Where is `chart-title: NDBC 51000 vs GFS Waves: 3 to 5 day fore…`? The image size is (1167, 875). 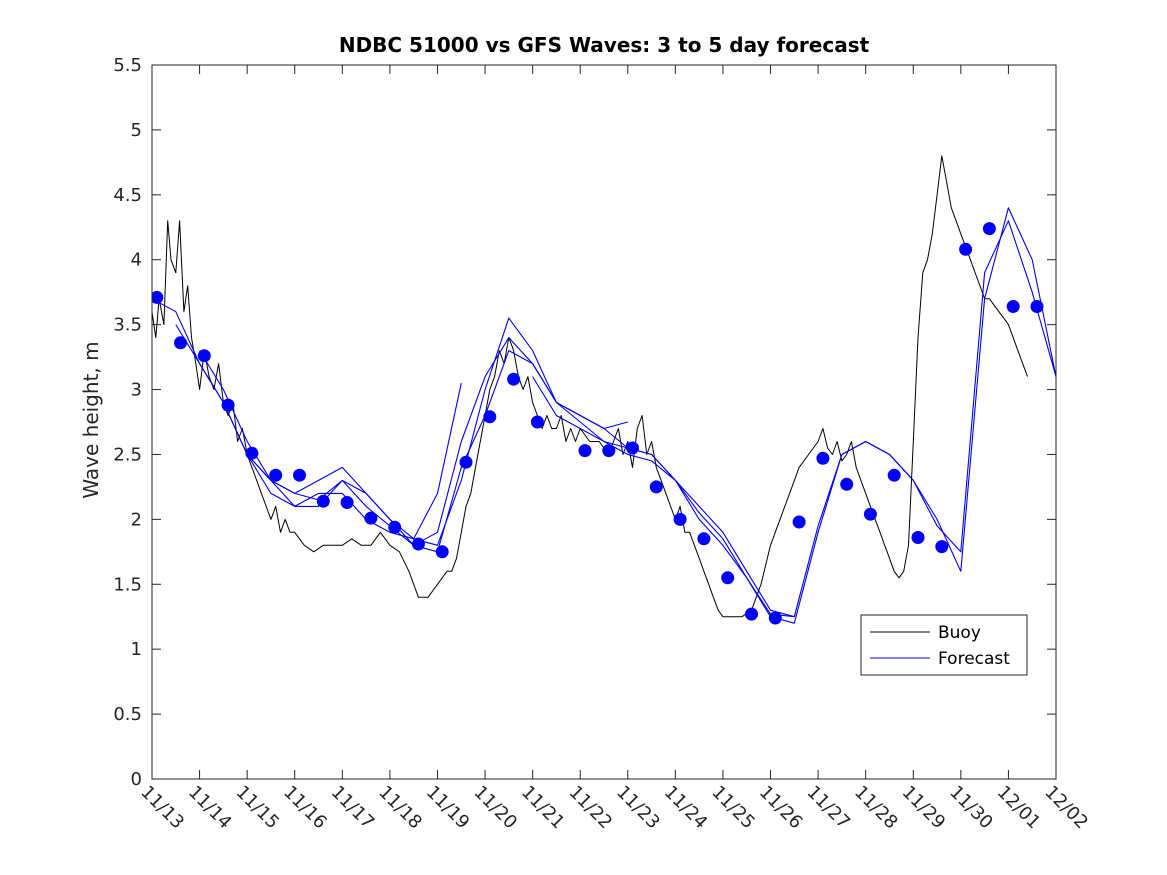 chart-title: NDBC 51000 vs GFS Waves: 3 to 5 day fore… is located at coordinates (604, 45).